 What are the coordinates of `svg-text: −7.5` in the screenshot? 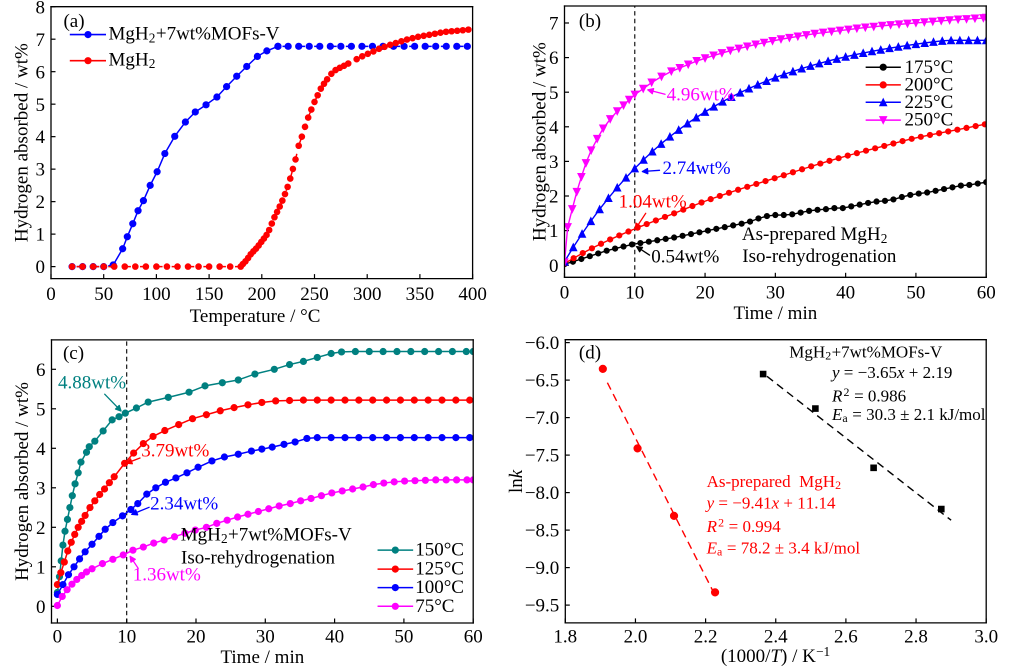 It's located at (542, 456).